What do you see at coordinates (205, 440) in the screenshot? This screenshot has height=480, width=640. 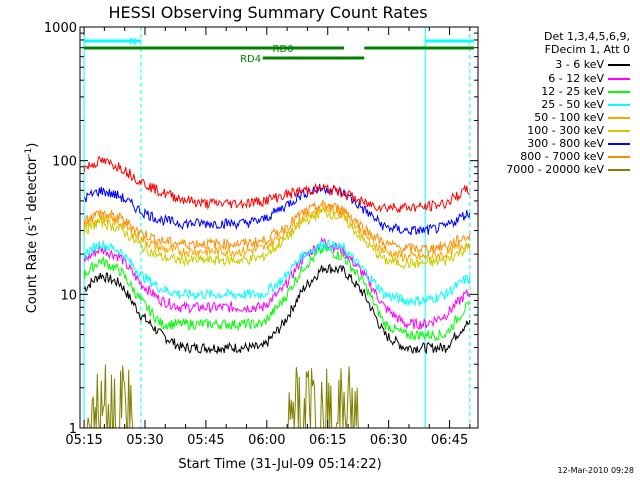 I see `x-tick-label: 05:45` at bounding box center [205, 440].